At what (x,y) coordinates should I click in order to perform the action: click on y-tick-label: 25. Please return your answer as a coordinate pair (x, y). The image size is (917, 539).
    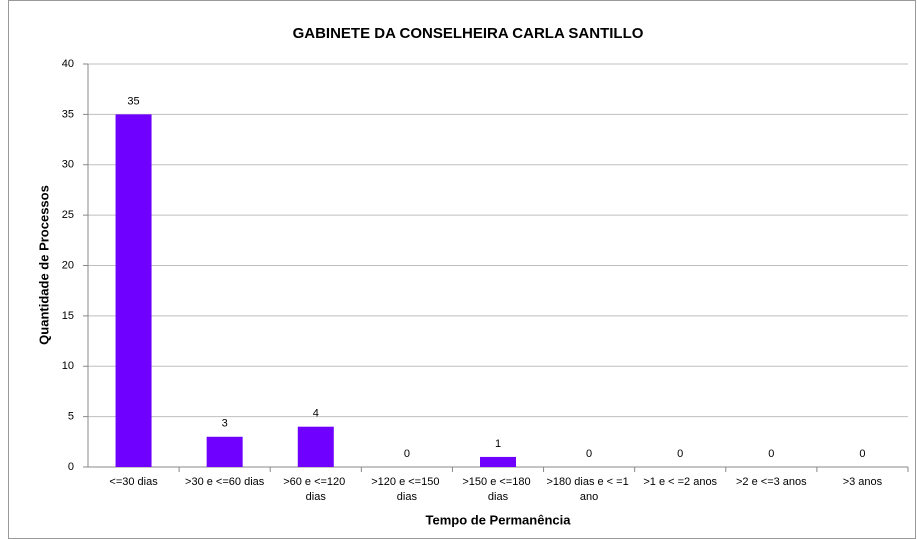
    Looking at the image, I should click on (68, 215).